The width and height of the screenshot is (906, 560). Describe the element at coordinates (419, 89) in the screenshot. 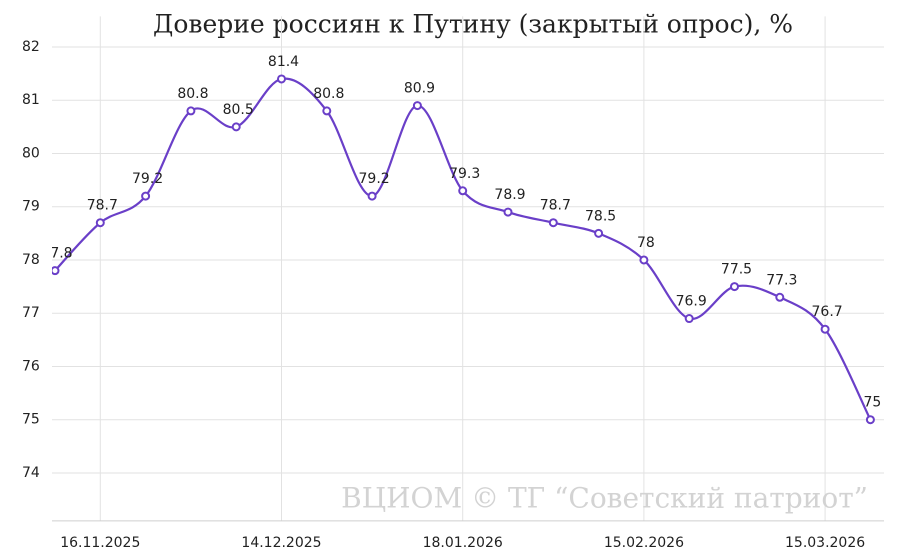

I see `value-label: 80.9` at that location.